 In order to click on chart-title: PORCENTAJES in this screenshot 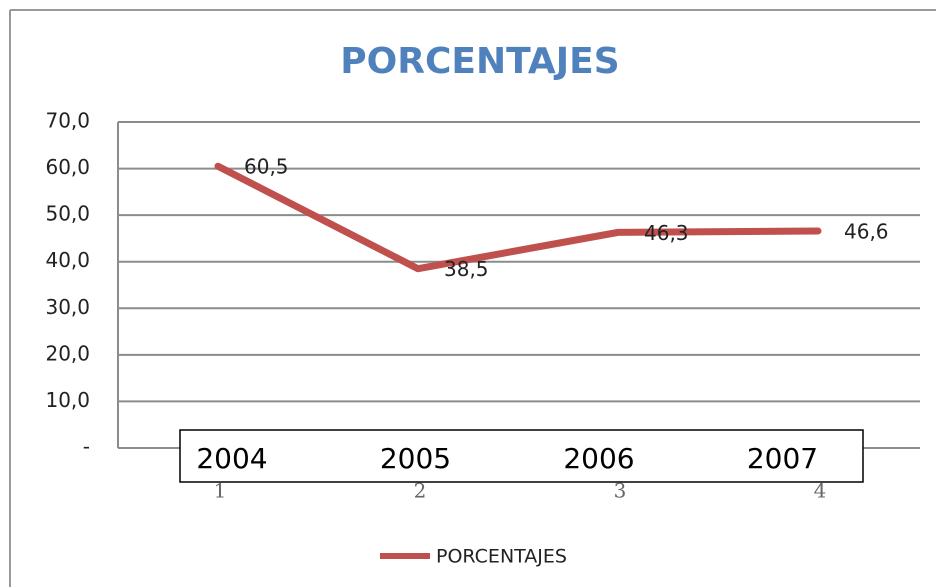, I will do `click(479, 61)`.